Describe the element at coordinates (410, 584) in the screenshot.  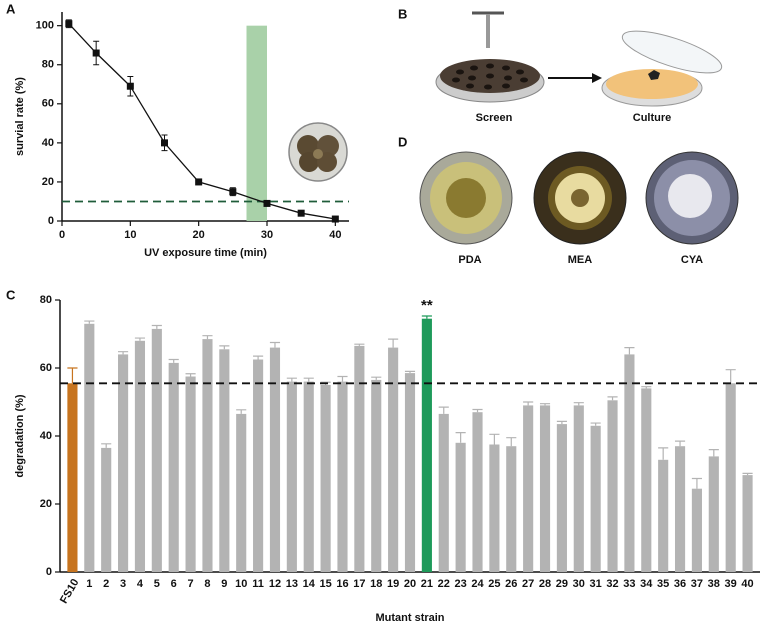
I see `x-tick-label: 20` at that location.